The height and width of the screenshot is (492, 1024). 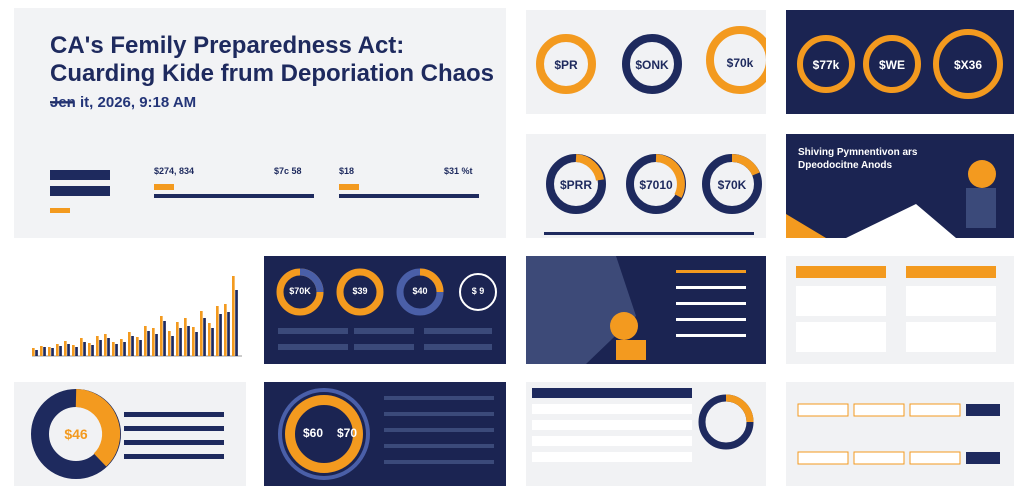 I want to click on hero-value-1: $274, 834, so click(x=174, y=171).